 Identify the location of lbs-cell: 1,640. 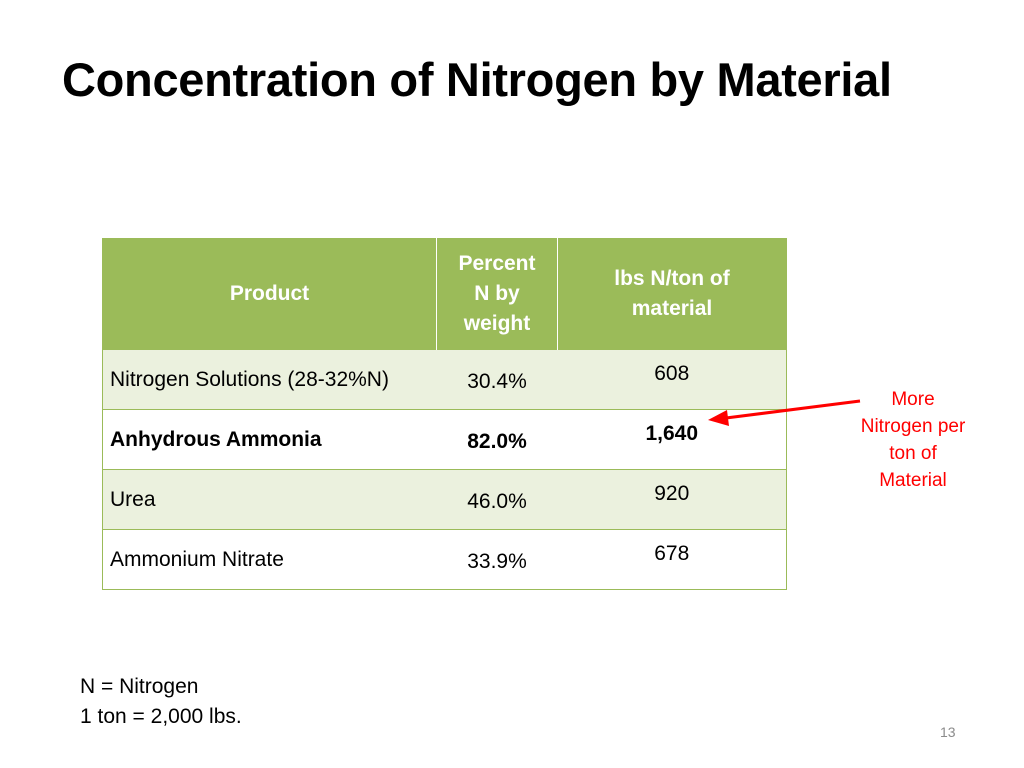
(672, 439).